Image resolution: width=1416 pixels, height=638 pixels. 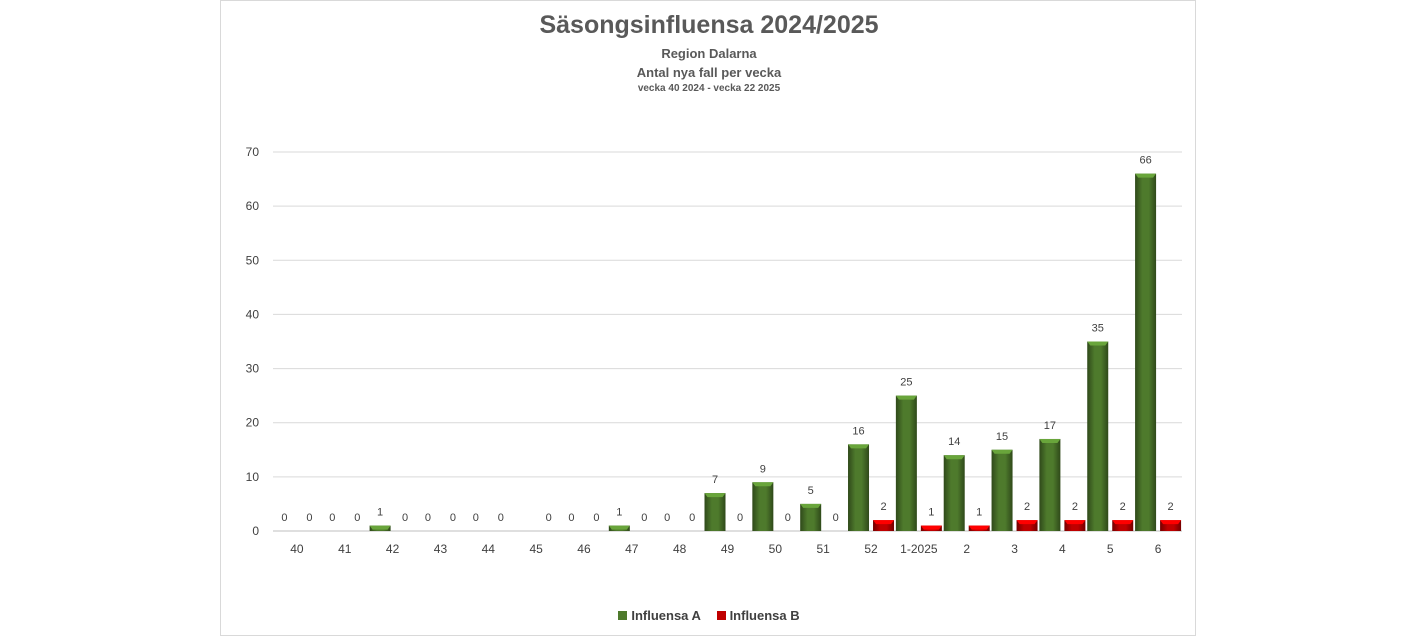 I want to click on x-tick-label: 50, so click(x=776, y=549).